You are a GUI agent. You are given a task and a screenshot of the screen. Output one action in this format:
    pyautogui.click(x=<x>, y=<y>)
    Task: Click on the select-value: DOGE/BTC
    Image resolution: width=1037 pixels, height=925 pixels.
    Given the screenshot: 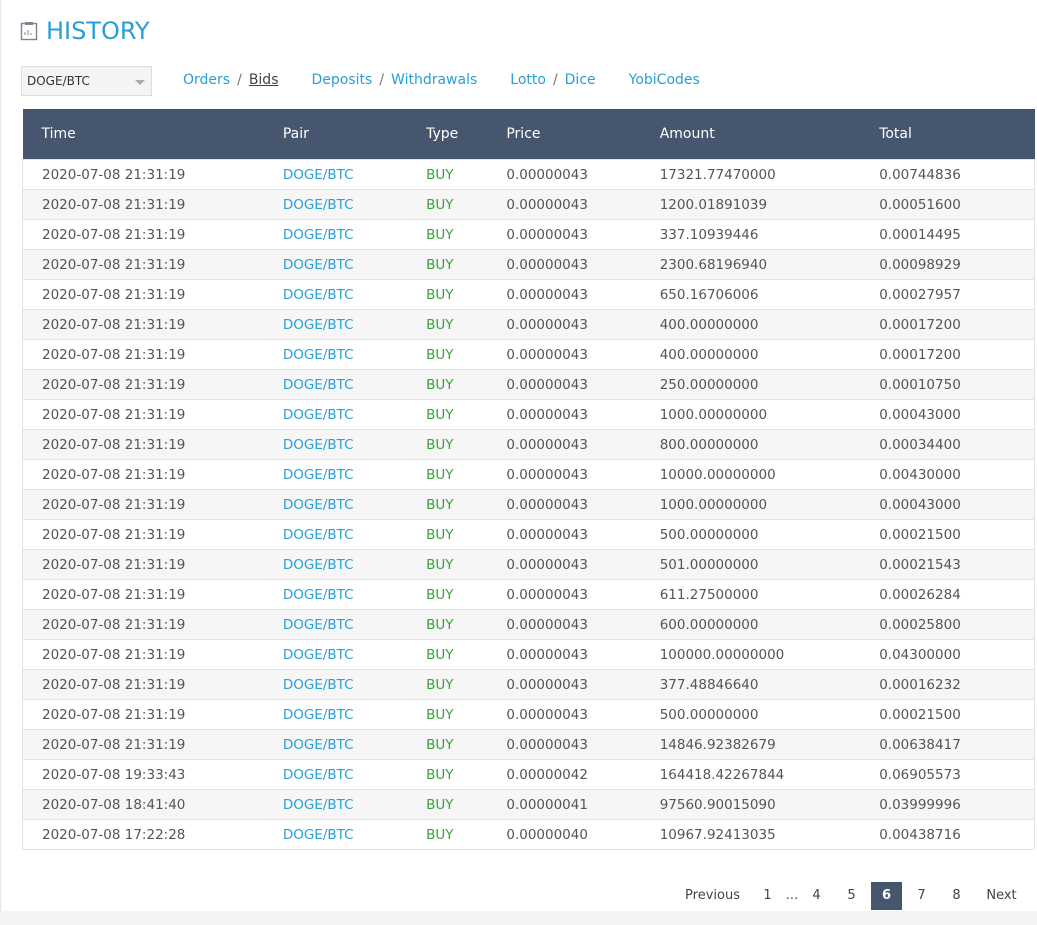 What is the action you would take?
    pyautogui.click(x=58, y=81)
    